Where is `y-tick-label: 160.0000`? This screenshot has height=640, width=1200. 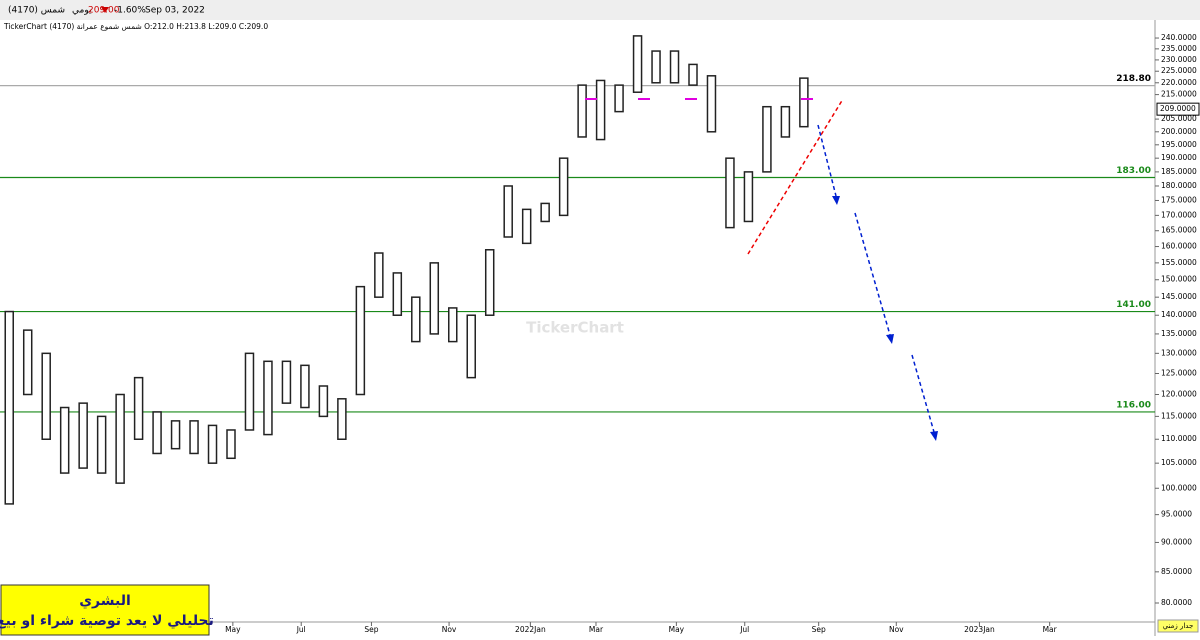
y-tick-label: 160.0000 is located at coordinates (1179, 246).